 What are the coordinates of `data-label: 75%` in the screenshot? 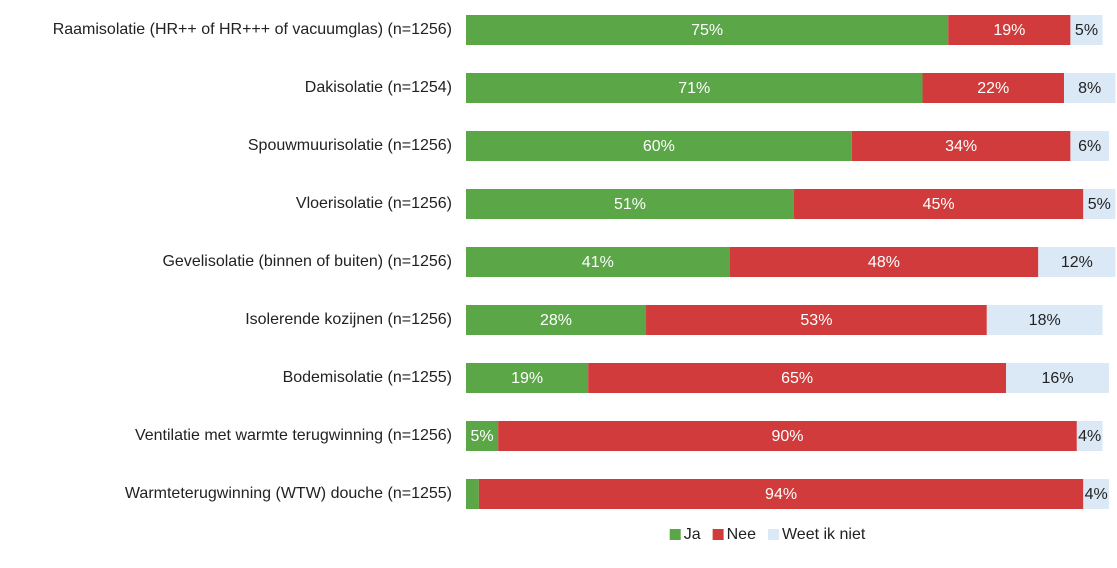 It's located at (707, 30).